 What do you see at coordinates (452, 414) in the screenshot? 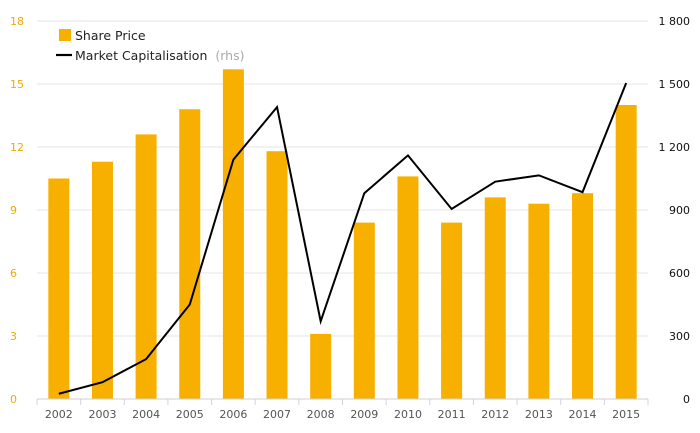
I see `x-tick-label: 2011` at bounding box center [452, 414].